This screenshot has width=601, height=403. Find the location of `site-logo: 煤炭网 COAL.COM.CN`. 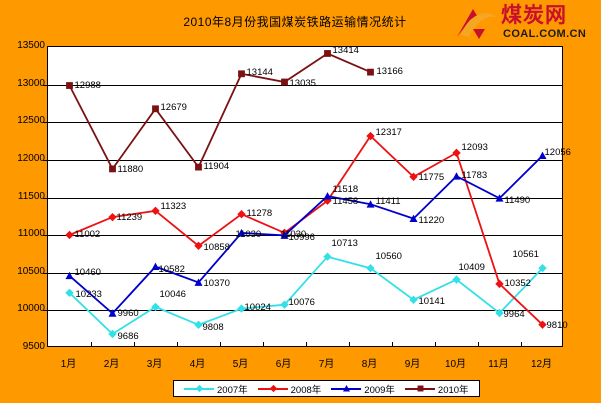

site-logo: 煤炭网 COAL.COM.CN is located at coordinates (525, 24).